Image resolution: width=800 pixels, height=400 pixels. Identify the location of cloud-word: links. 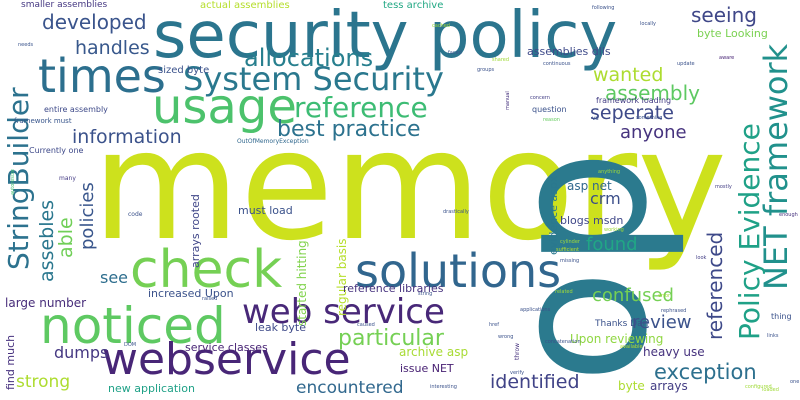
(773, 336).